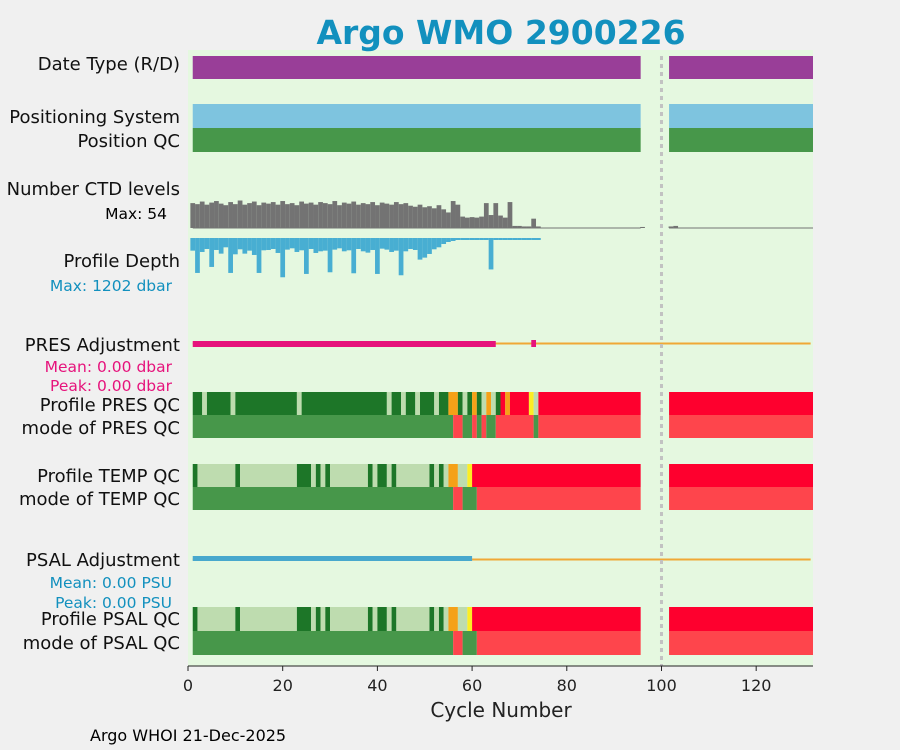 The height and width of the screenshot is (750, 900). What do you see at coordinates (283, 685) in the screenshot?
I see `x-tick-label-20: 20` at bounding box center [283, 685].